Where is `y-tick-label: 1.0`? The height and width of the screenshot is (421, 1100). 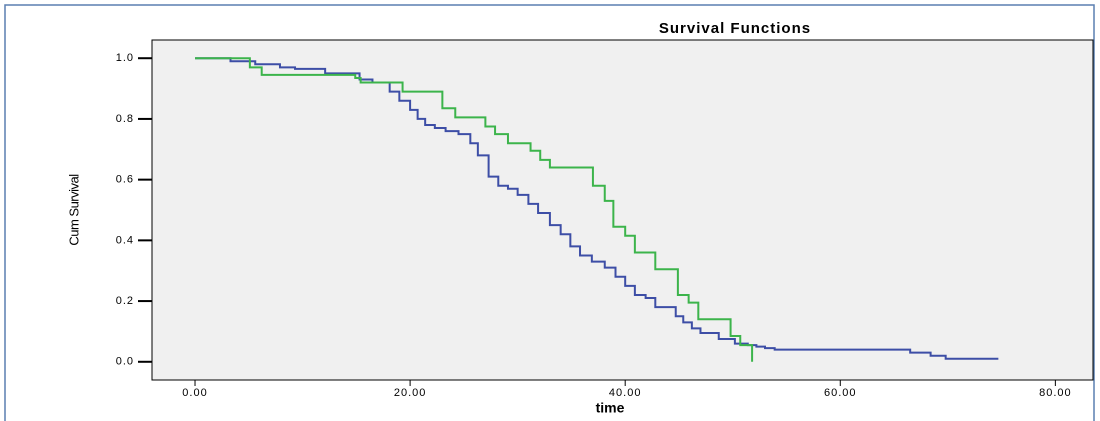
y-tick-label: 1.0 is located at coordinates (125, 58).